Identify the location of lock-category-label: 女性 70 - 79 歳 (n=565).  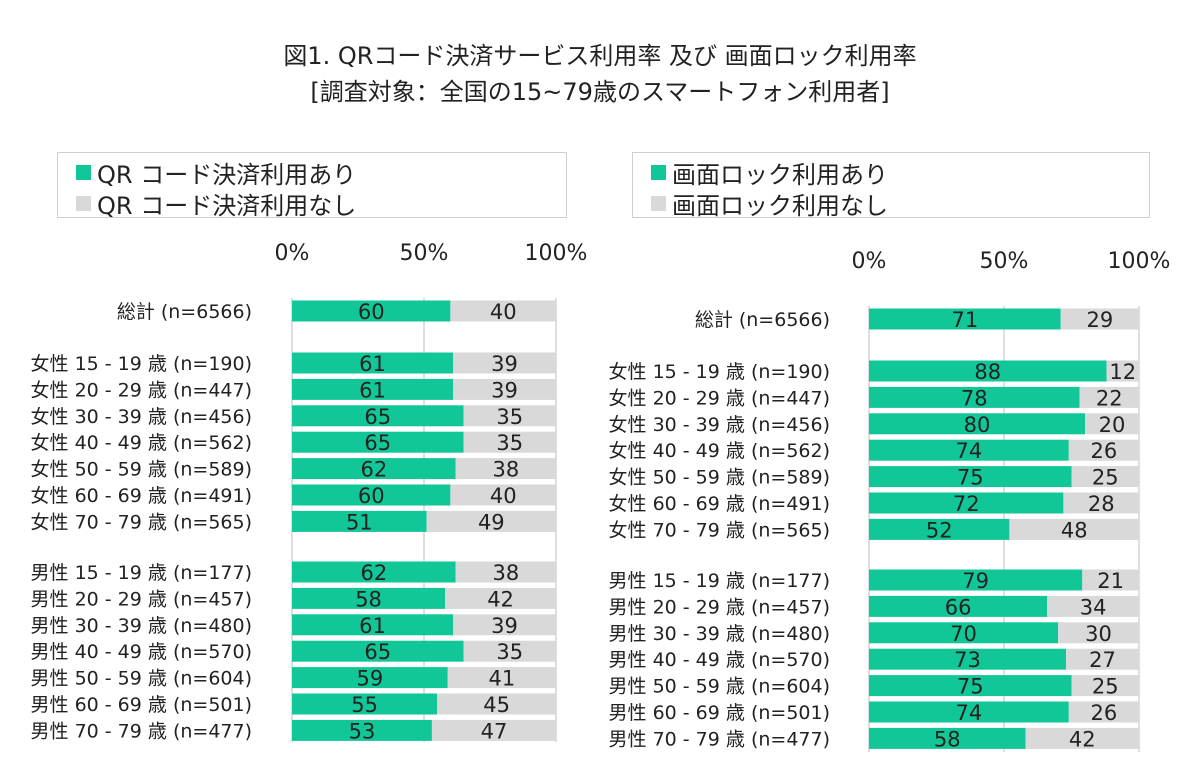
(719, 530).